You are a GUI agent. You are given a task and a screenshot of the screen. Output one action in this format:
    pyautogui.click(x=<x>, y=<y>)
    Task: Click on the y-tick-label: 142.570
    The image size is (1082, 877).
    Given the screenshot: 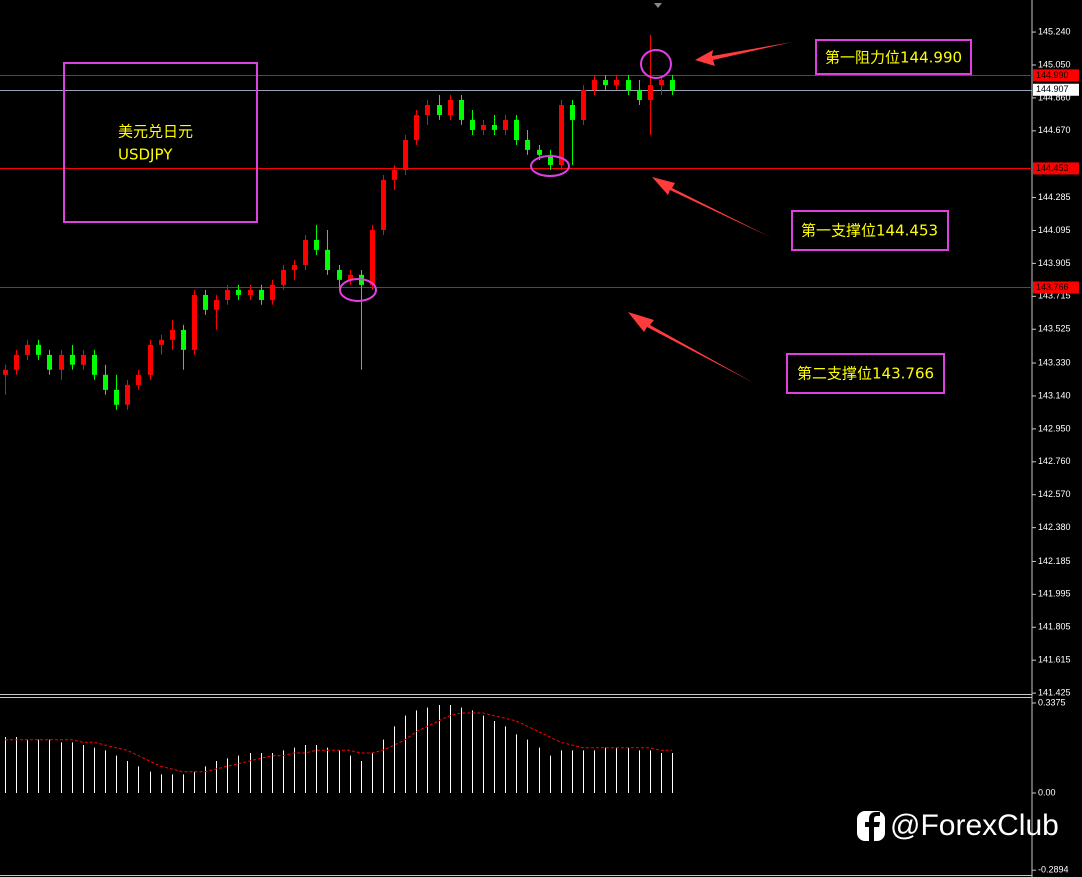 What is the action you would take?
    pyautogui.click(x=1054, y=494)
    